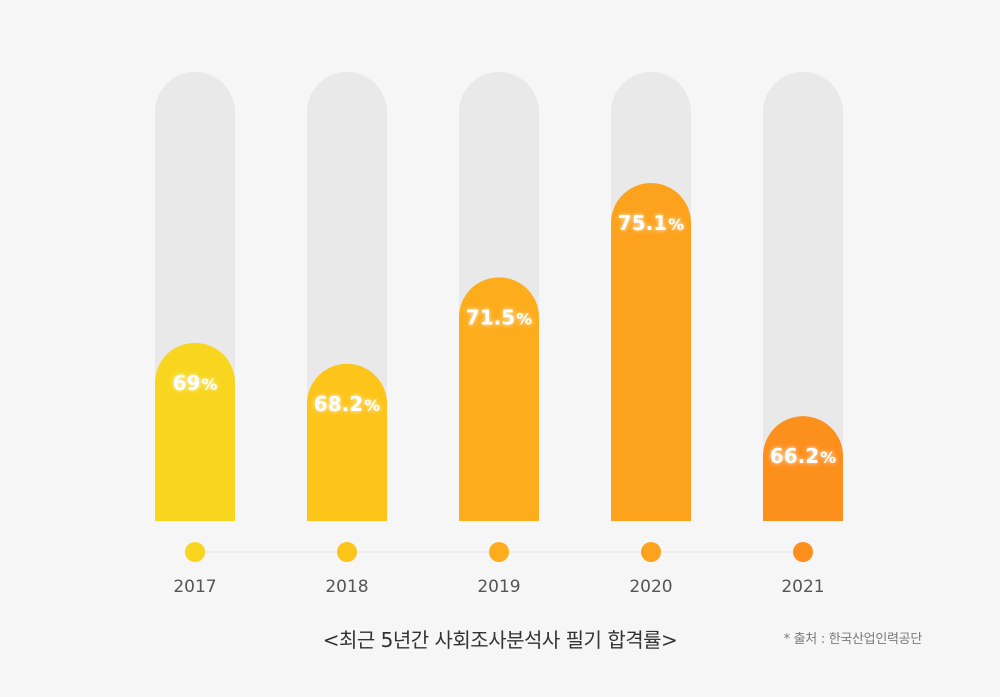 The width and height of the screenshot is (1000, 697). Describe the element at coordinates (347, 334) in the screenshot. I see `bar-group-2018: 68.2% 2018` at that location.